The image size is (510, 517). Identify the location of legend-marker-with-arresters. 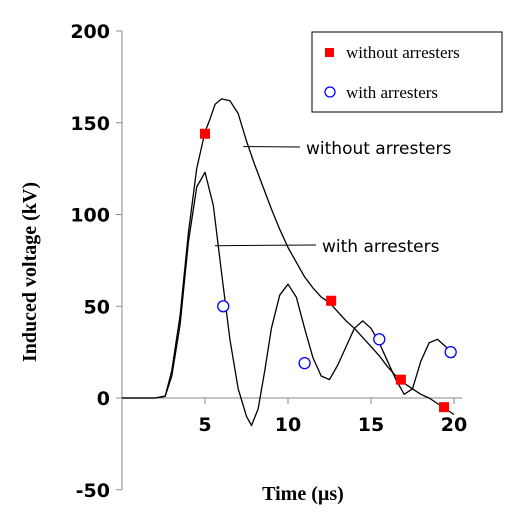
(330, 92).